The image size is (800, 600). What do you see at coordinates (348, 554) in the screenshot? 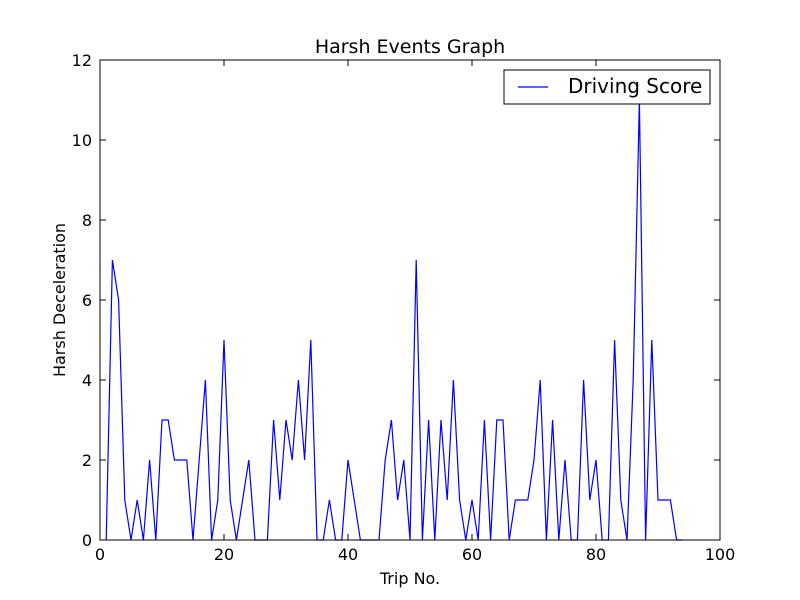
I see `x-tick-label: 40` at bounding box center [348, 554].